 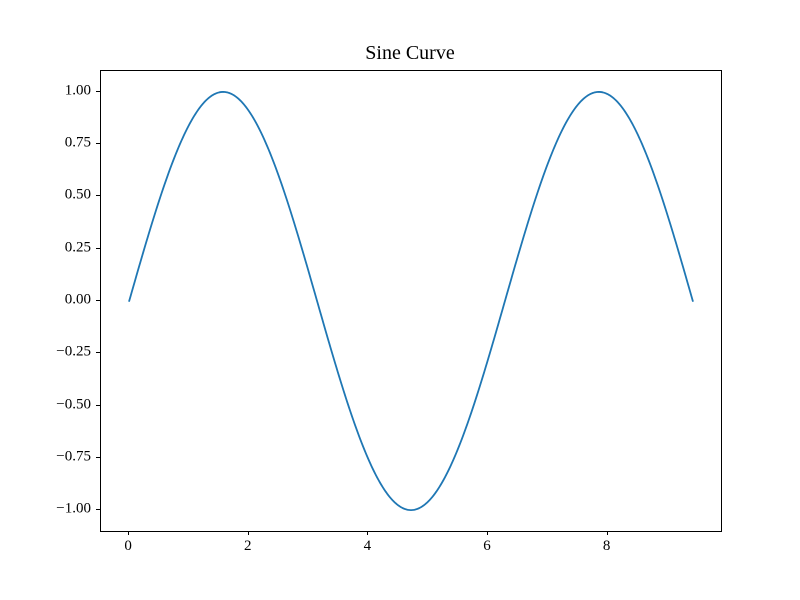 What do you see at coordinates (77, 299) in the screenshot?
I see `y-tick-label: 0.00` at bounding box center [77, 299].